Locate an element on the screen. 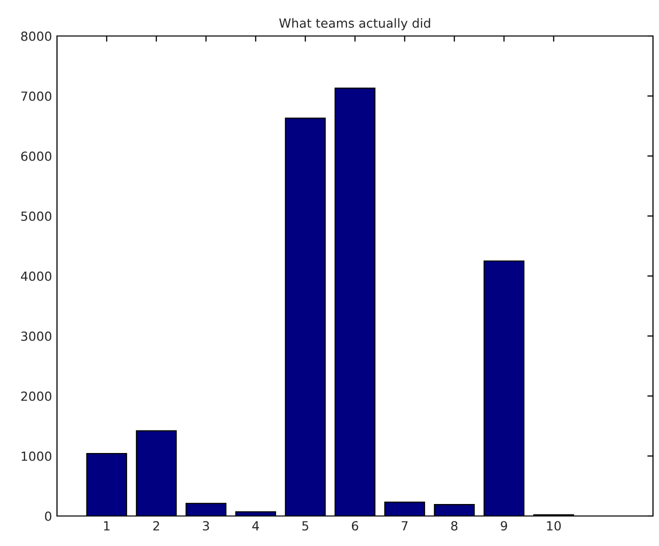 This screenshot has width=659, height=546. x-tick-label: 9 is located at coordinates (504, 526).